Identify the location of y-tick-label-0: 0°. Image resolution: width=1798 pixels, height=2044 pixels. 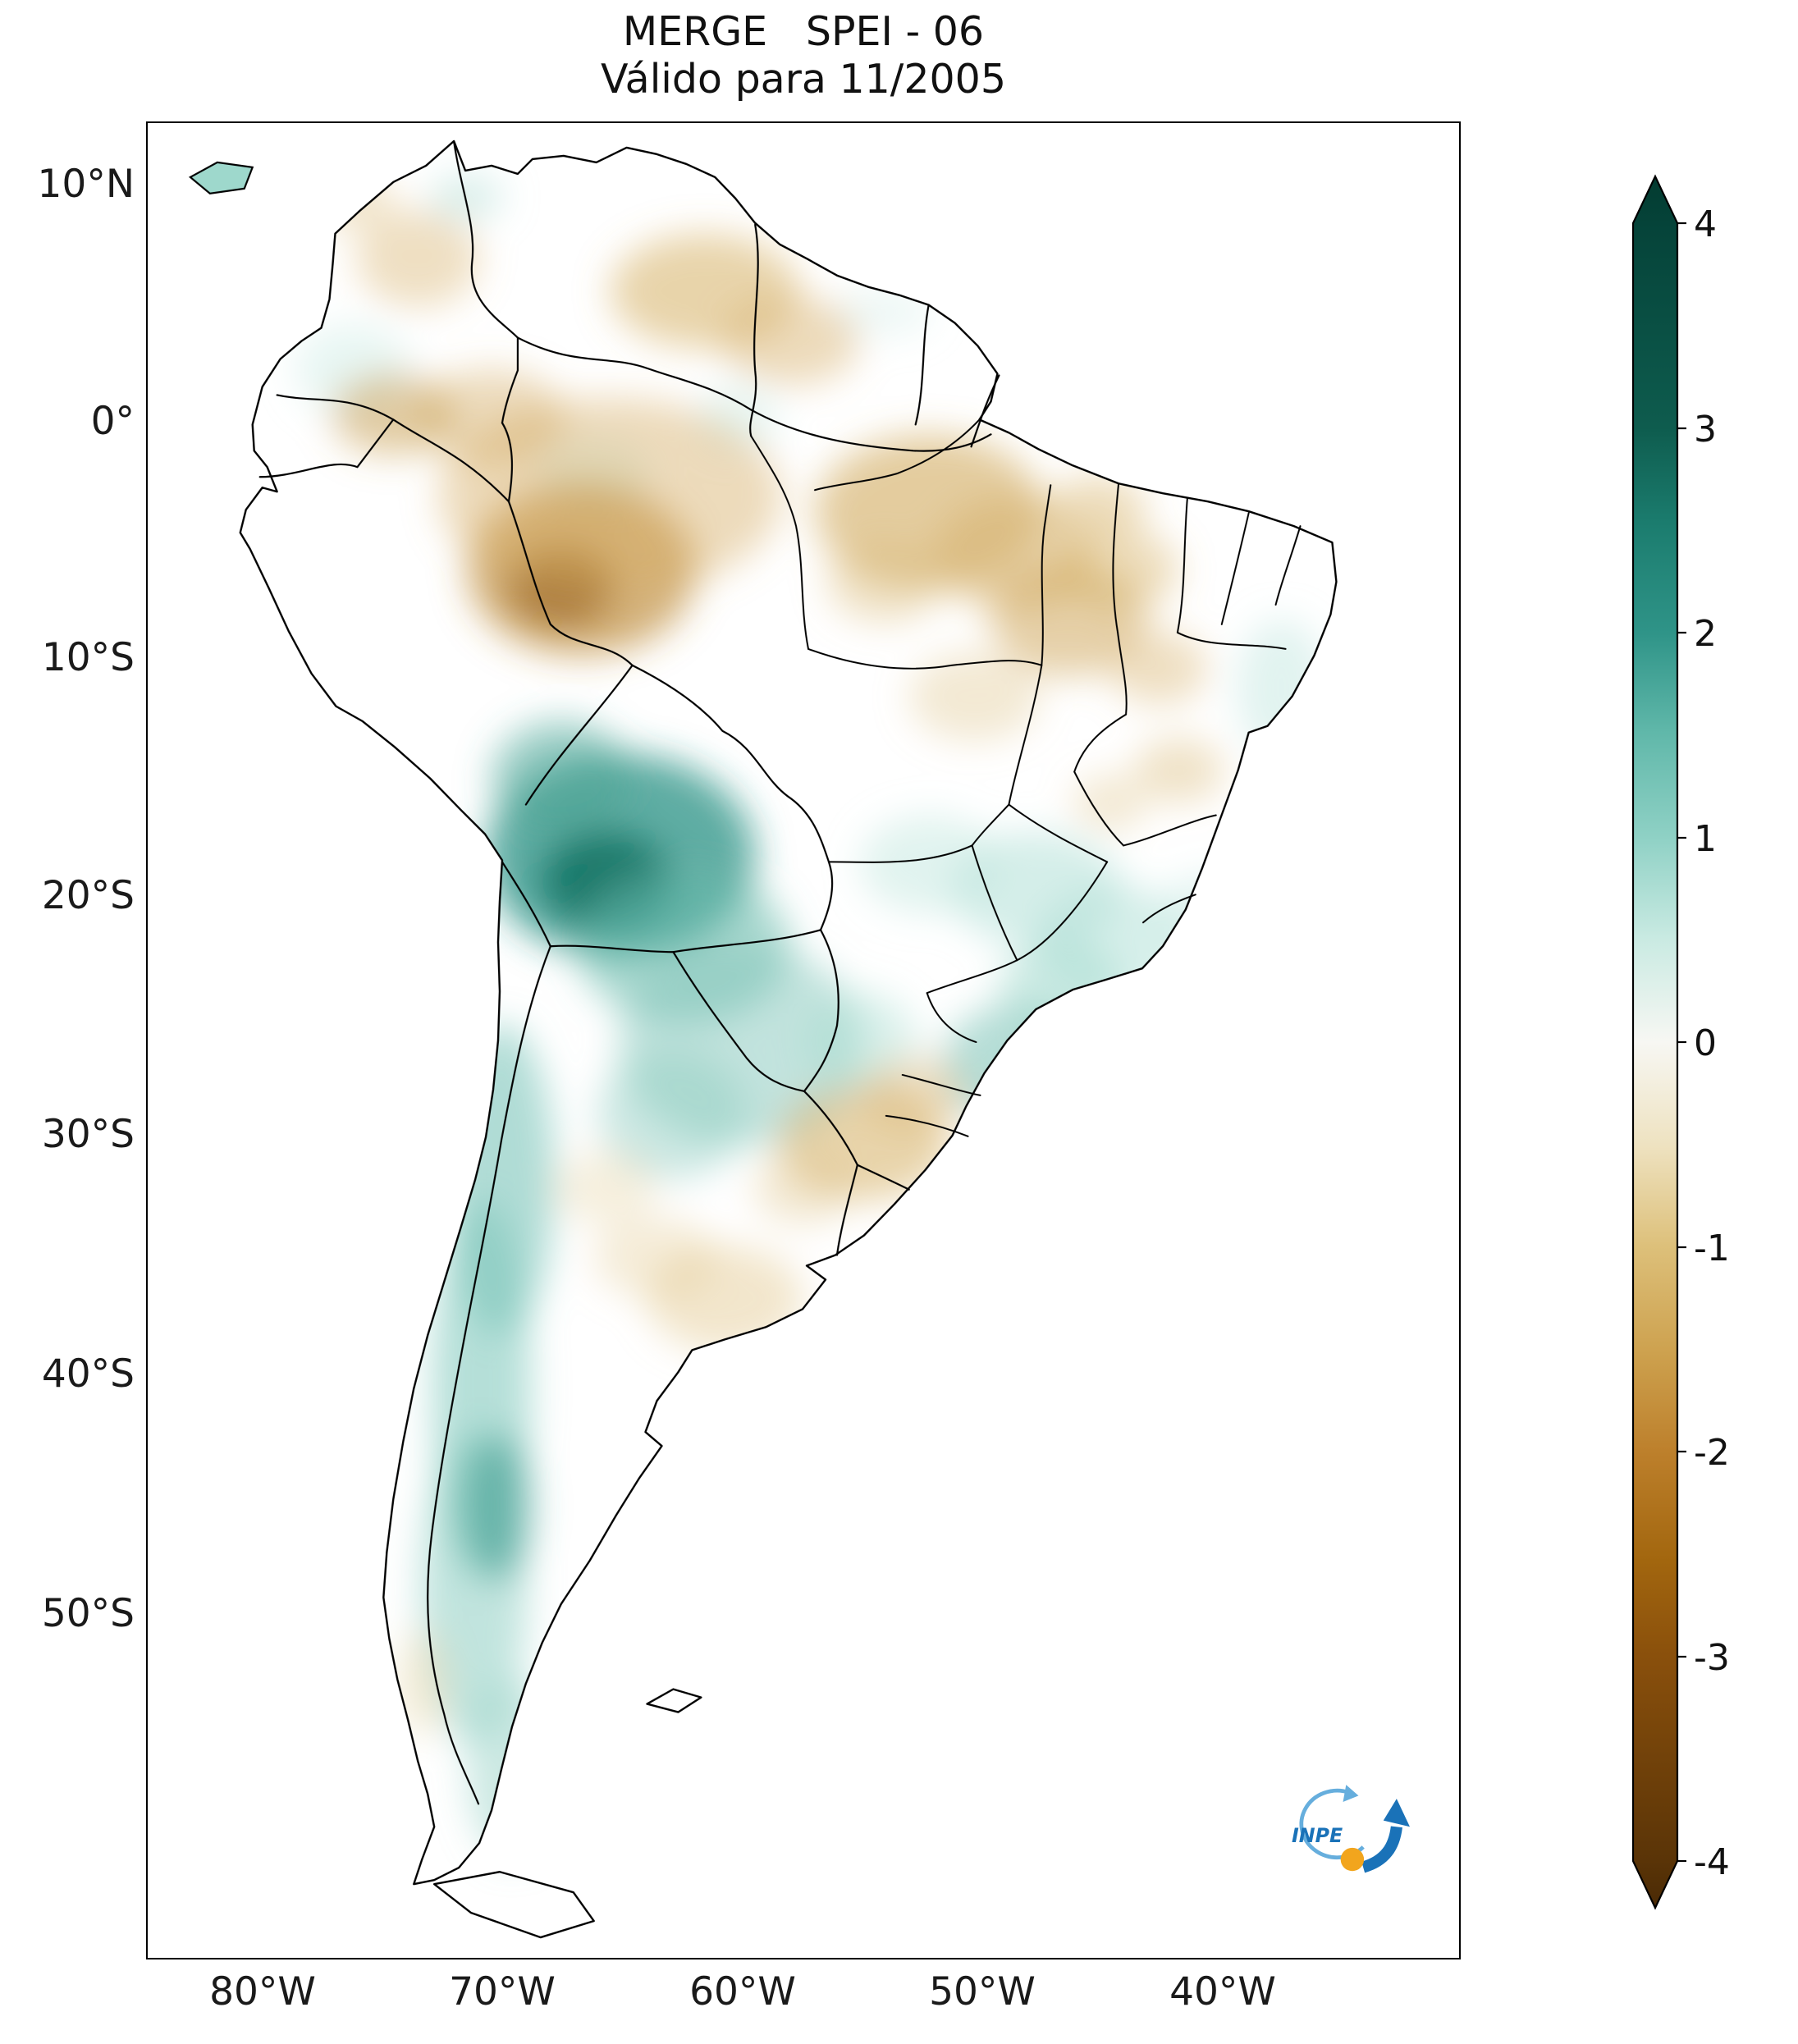
(112, 422).